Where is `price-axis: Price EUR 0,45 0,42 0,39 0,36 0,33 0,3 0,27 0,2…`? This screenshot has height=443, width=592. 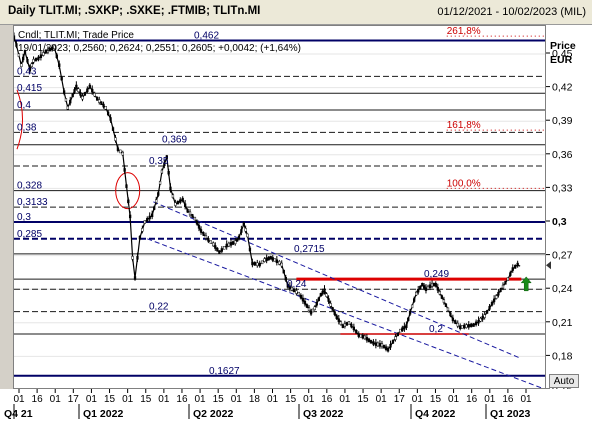
price-axis: Price EUR 0,45 0,42 0,39 0,36 0,33 0,3 0,27 0,2… is located at coordinates (569, 210).